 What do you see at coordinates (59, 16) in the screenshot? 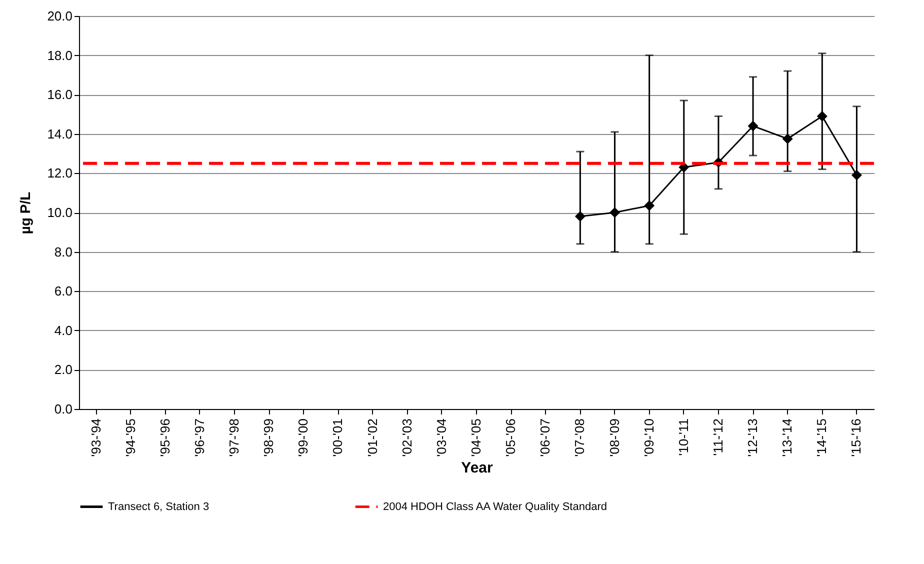
I see `y-tick-label: 20.0` at bounding box center [59, 16].